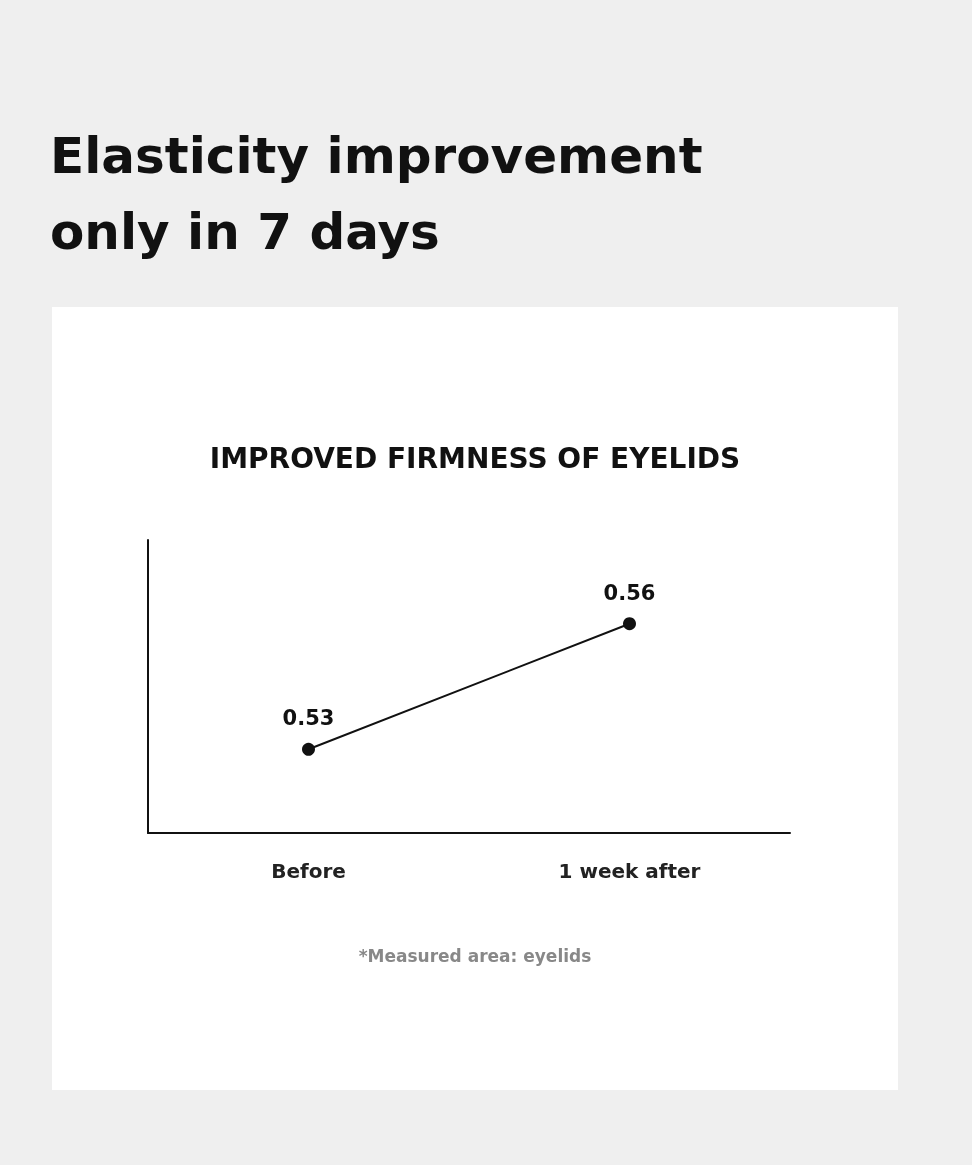 This screenshot has width=972, height=1165. Describe the element at coordinates (629, 871) in the screenshot. I see `x-tick-label: 1 week after` at that location.